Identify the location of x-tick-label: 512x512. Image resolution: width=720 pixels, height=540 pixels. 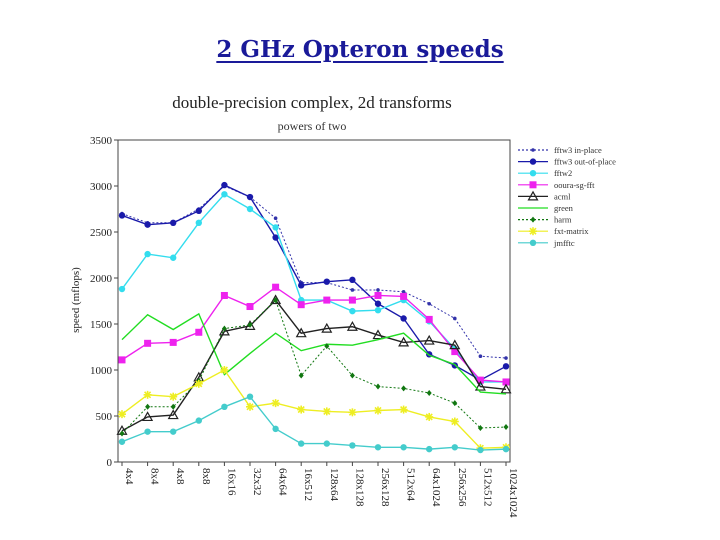
(487, 487).